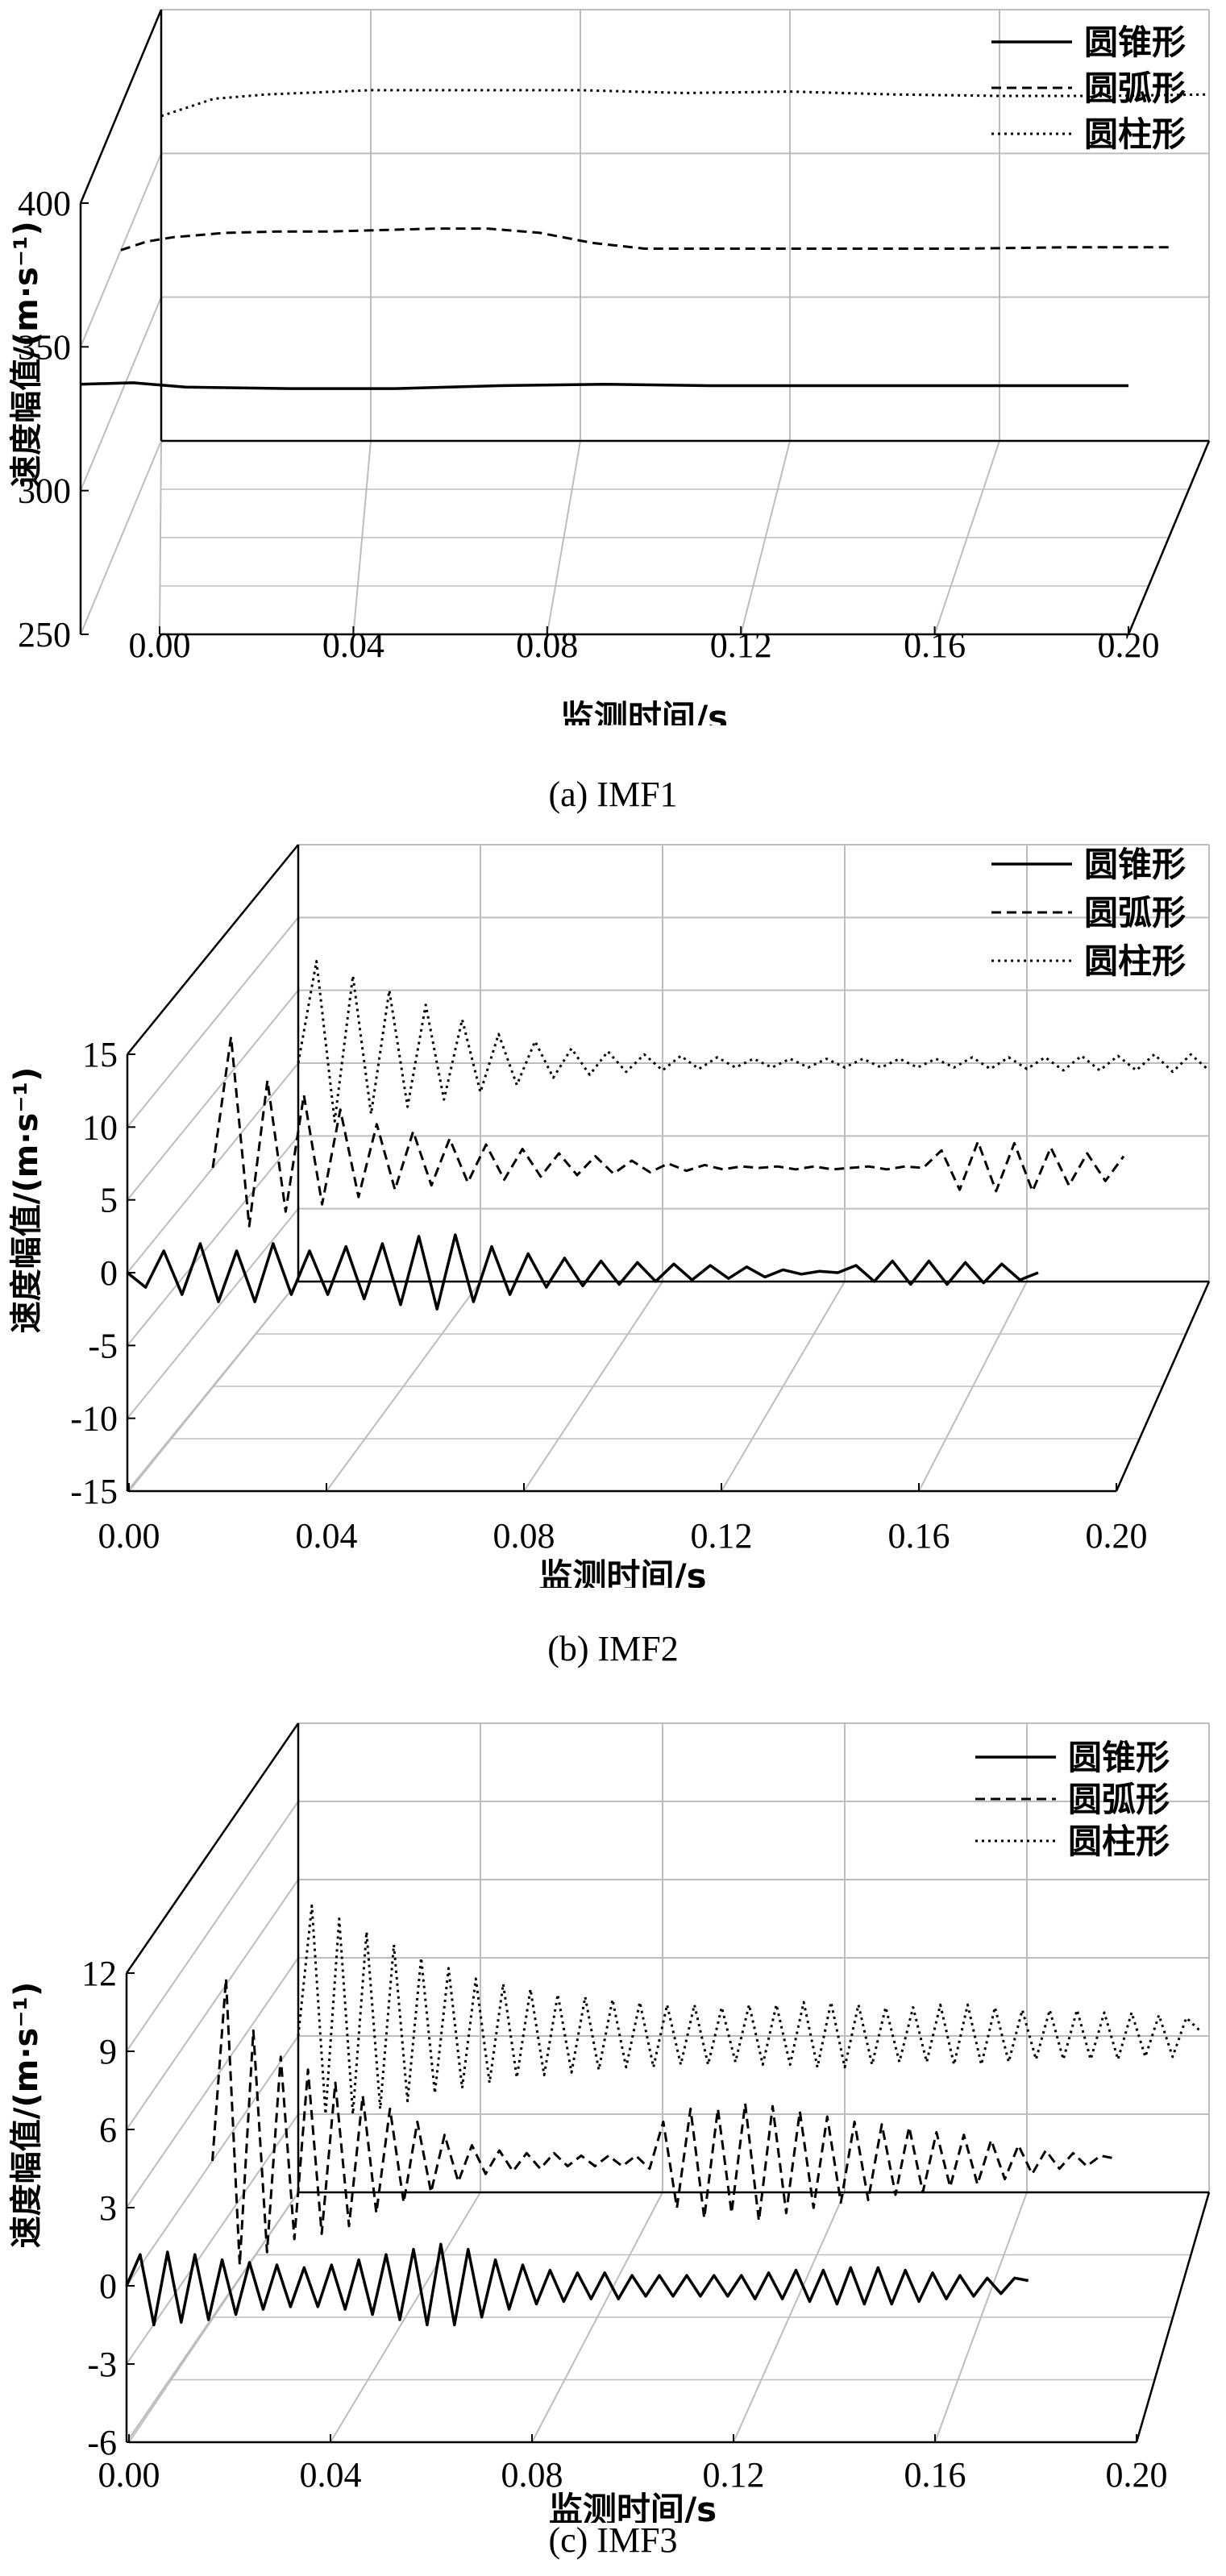  I want to click on y-tick-label: 15, so click(100, 1054).